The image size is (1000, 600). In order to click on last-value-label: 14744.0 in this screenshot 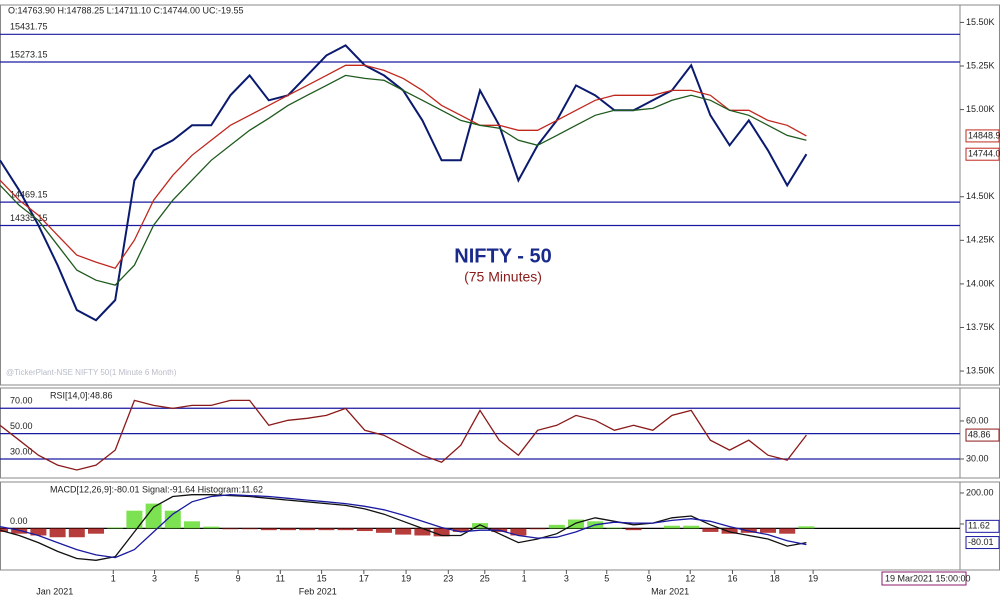, I will do `click(984, 154)`.